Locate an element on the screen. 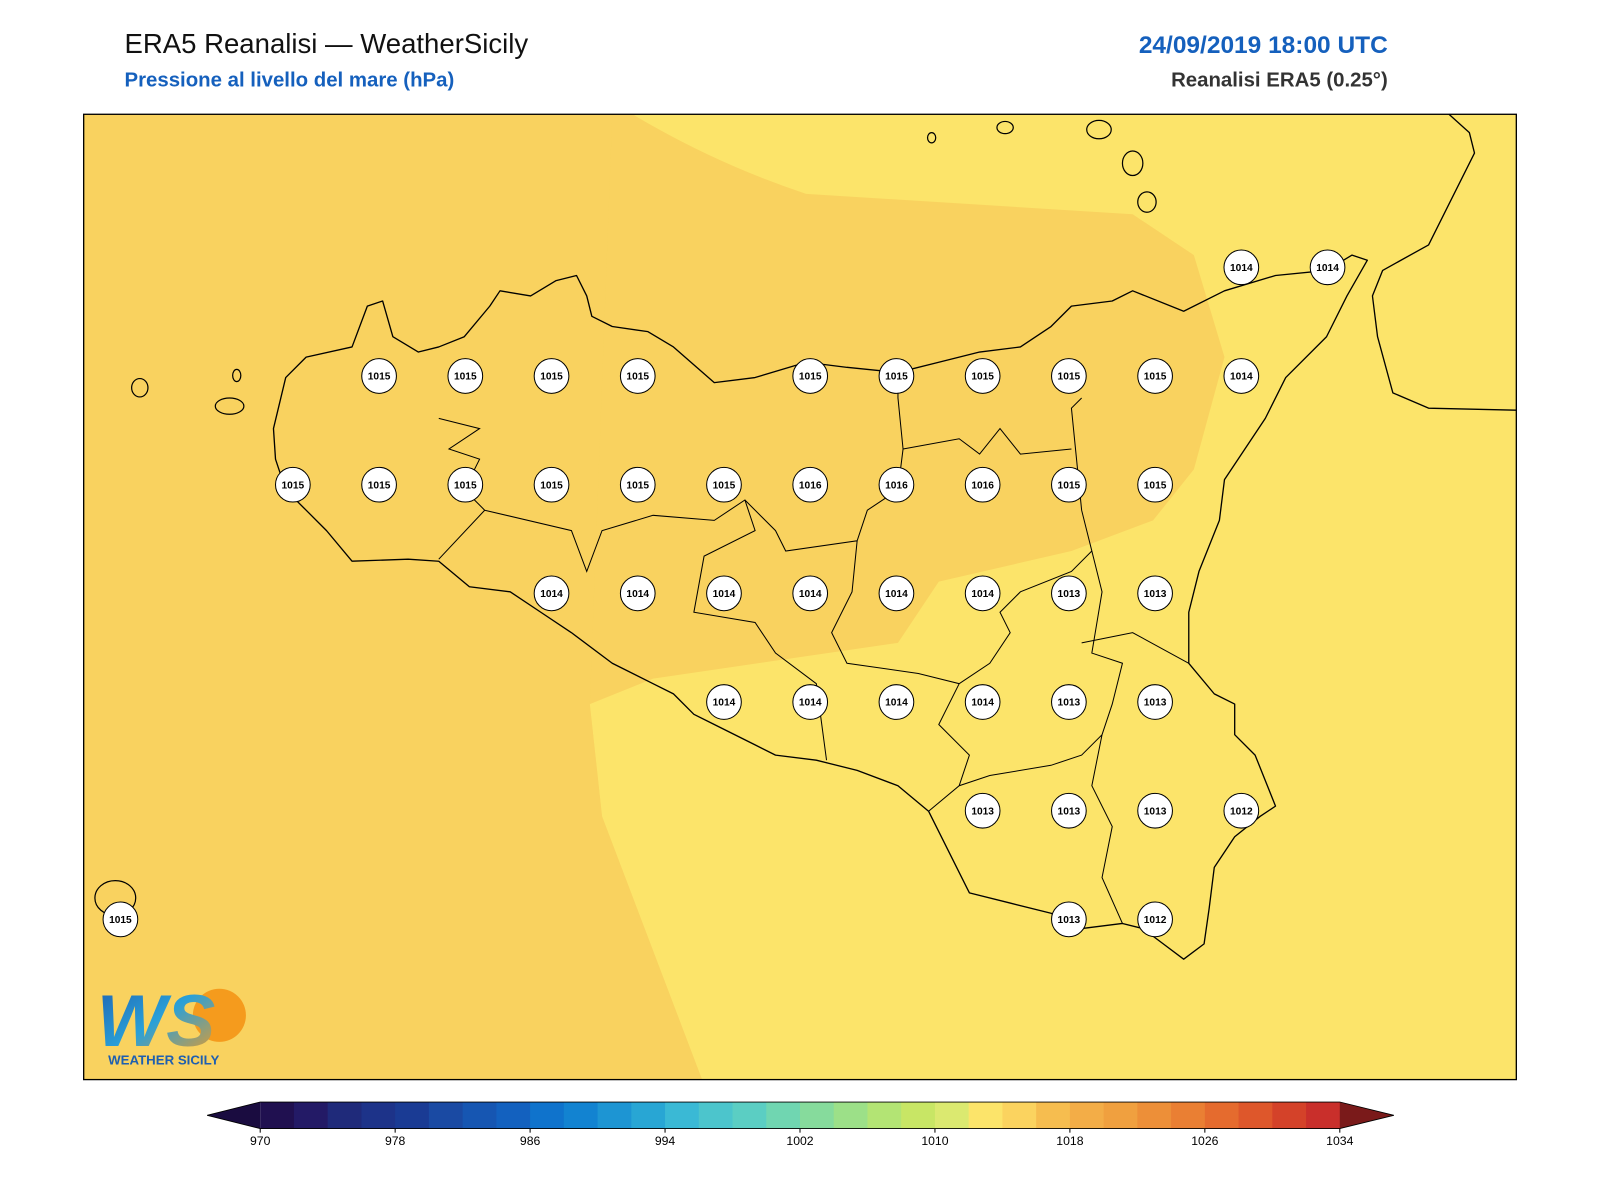 This screenshot has width=1600, height=1200. colorbar-tick-label: 1026 is located at coordinates (1204, 1141).